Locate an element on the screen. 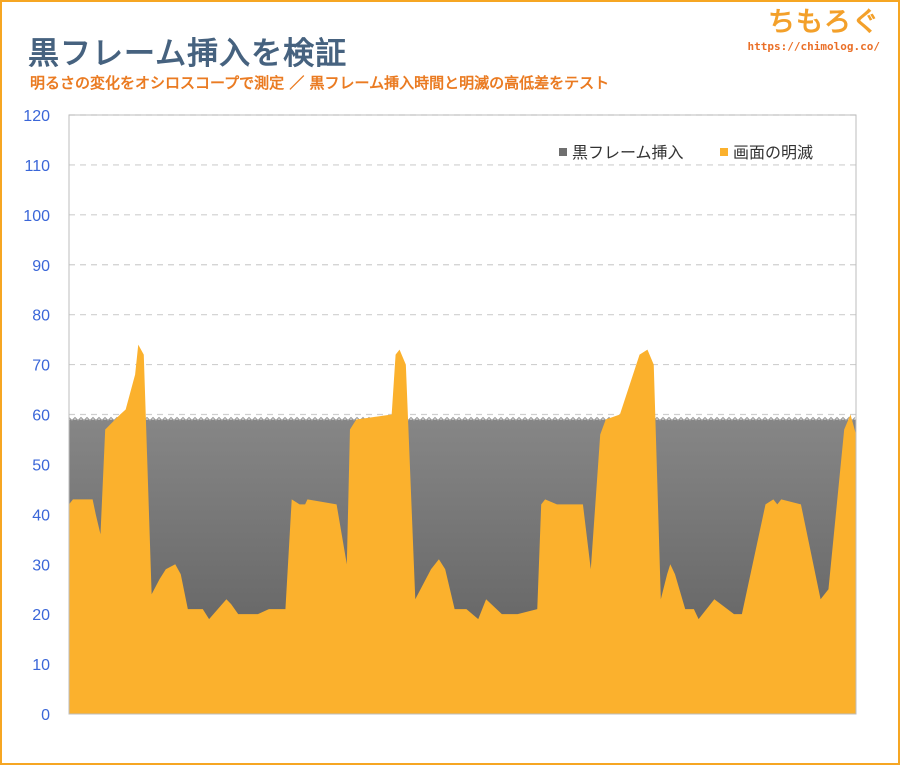 The height and width of the screenshot is (765, 900). logo-url: https://chimolog.co/ is located at coordinates (813, 46).